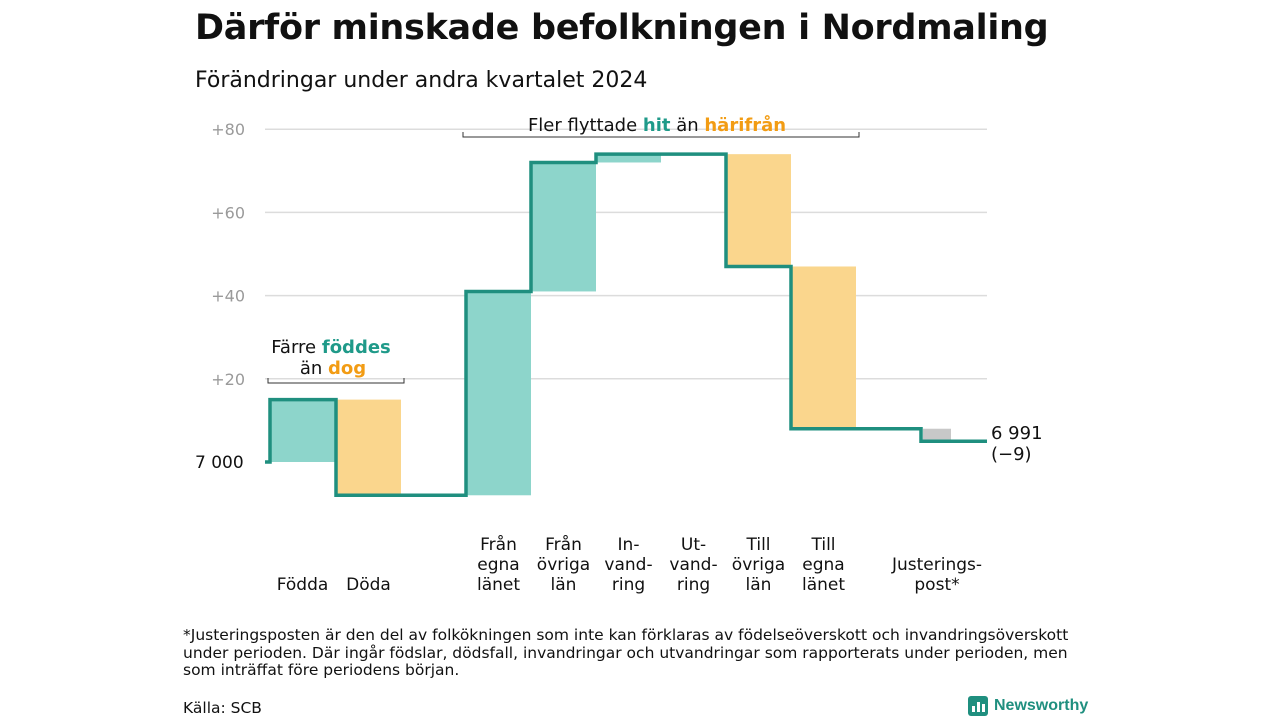 Image resolution: width=1280 pixels, height=720 pixels. Describe the element at coordinates (336, 381) in the screenshot. I see `births-bracket` at that location.